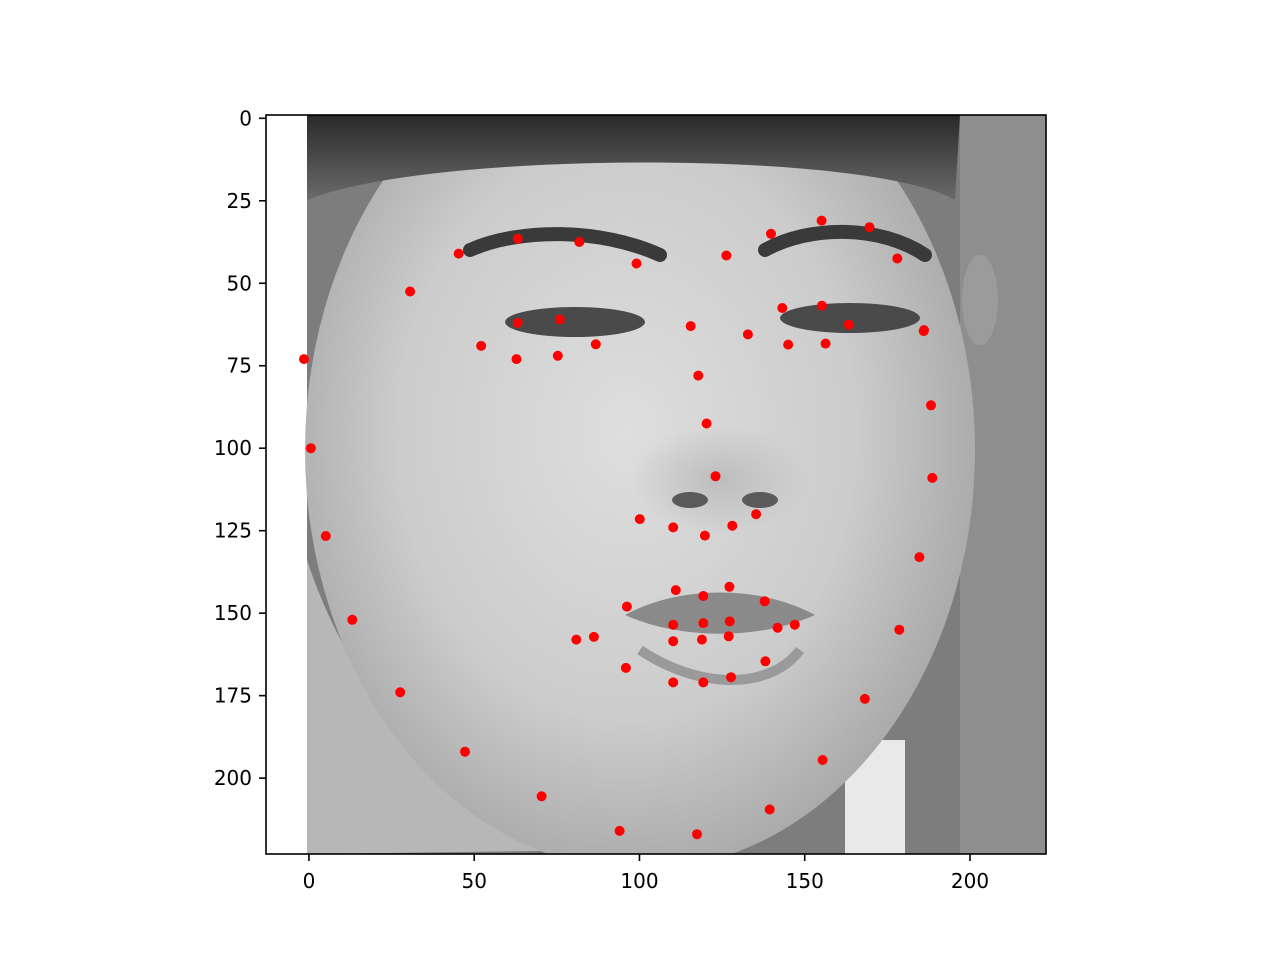 The image size is (1280, 960). I want to click on x-tick-label: 100, so click(639, 881).